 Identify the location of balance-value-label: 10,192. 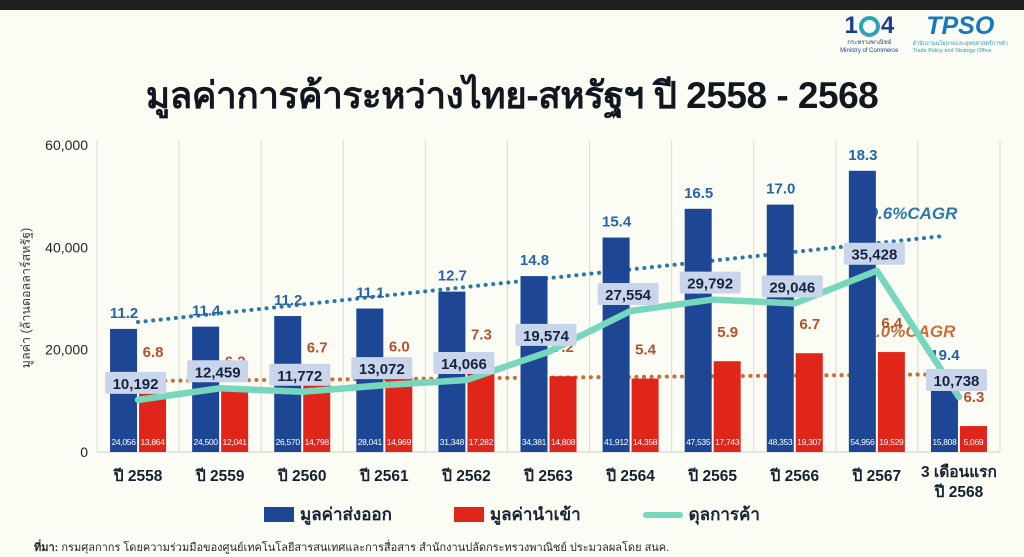
(136, 384).